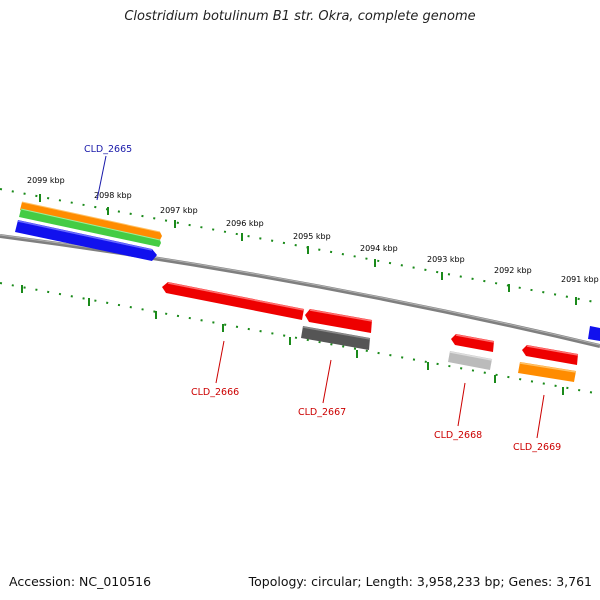 The height and width of the screenshot is (600, 600). What do you see at coordinates (379, 248) in the screenshot?
I see `ruler-label-2094: 2094 kbp` at bounding box center [379, 248].